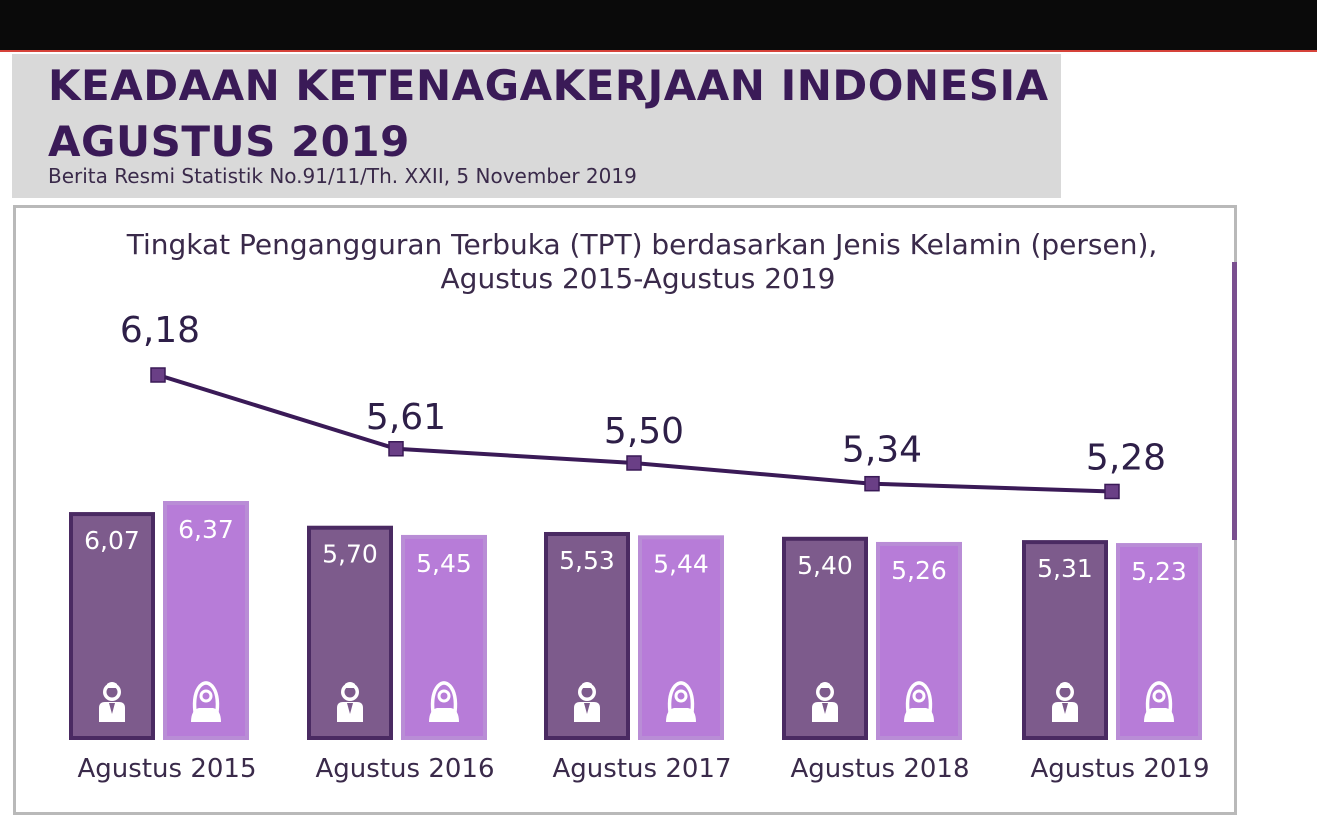 This screenshot has height=815, width=1317. What do you see at coordinates (658, 26) in the screenshot?
I see `top-bar` at bounding box center [658, 26].